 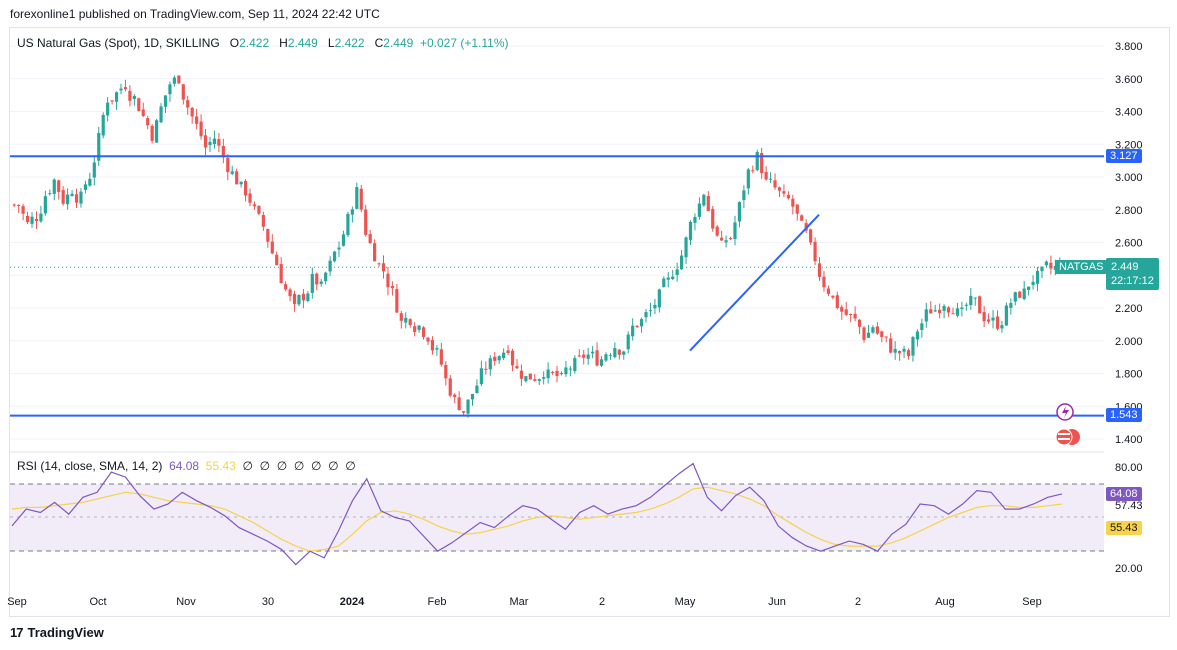 I want to click on rsi-empty-2: ∅, so click(x=282, y=466).